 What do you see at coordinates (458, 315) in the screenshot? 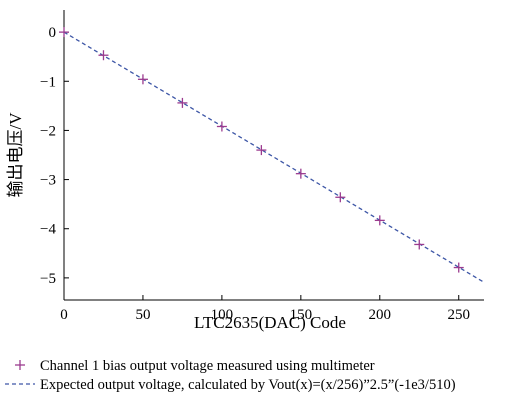
I see `x-tick-label: 250` at bounding box center [458, 315].